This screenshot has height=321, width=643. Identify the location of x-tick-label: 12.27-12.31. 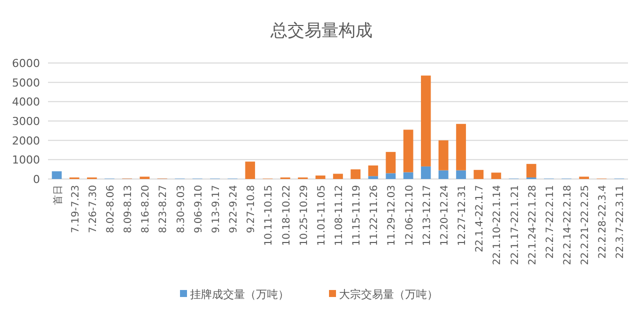
(462, 215).